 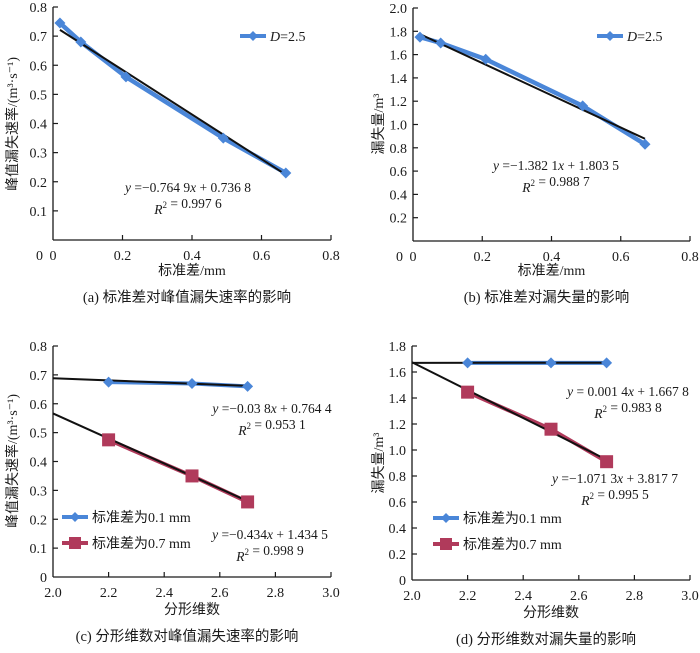 What do you see at coordinates (399, 9) in the screenshot?
I see `y-tick-label: 2.0` at bounding box center [399, 9].